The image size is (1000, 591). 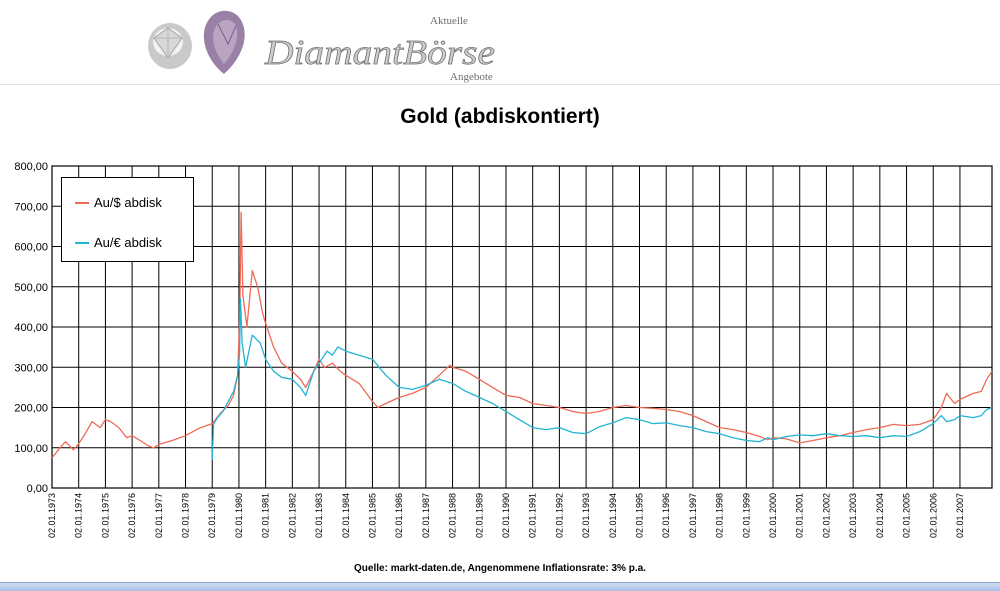 What do you see at coordinates (82, 203) in the screenshot?
I see `legend-swatch-usd` at bounding box center [82, 203].